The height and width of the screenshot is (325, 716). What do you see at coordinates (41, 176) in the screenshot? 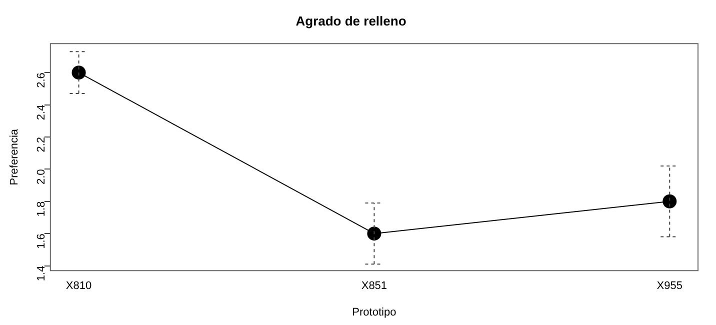
I see `y-tick-label: 2.0` at bounding box center [41, 176].